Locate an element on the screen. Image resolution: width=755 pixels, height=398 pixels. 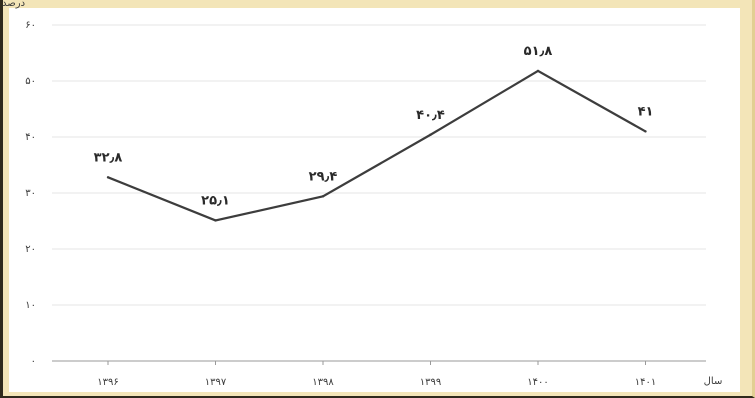
x-tick-label: ۱۳۹۹ is located at coordinates (430, 382).